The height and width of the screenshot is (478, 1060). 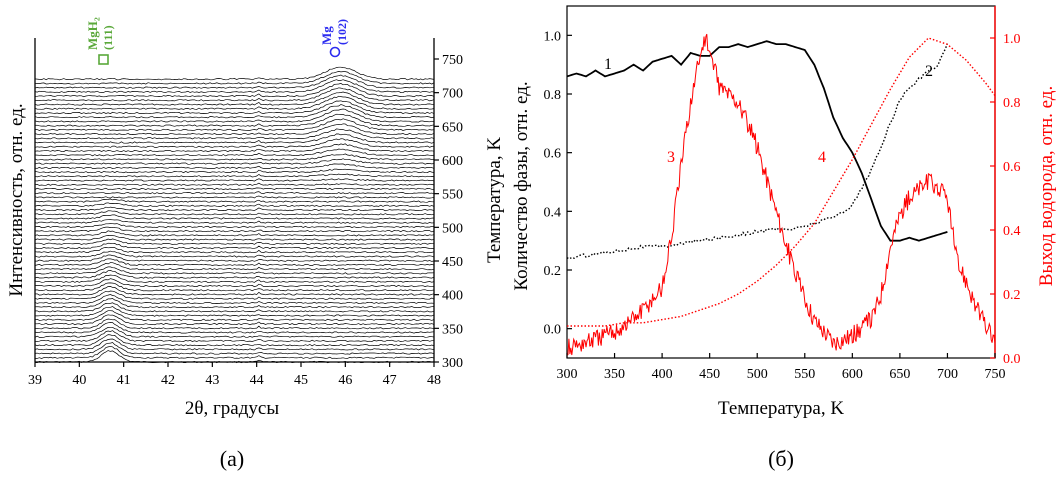 I want to click on circle-marker-icon, so click(x=335, y=52).